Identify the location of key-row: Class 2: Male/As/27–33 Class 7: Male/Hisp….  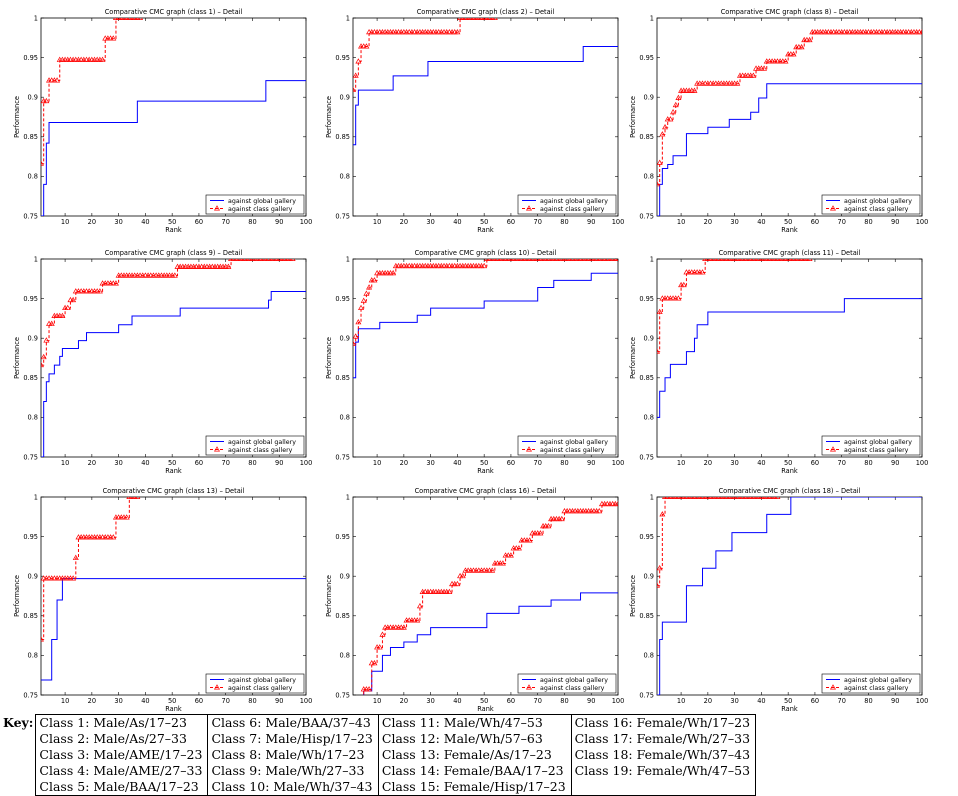
(378, 739).